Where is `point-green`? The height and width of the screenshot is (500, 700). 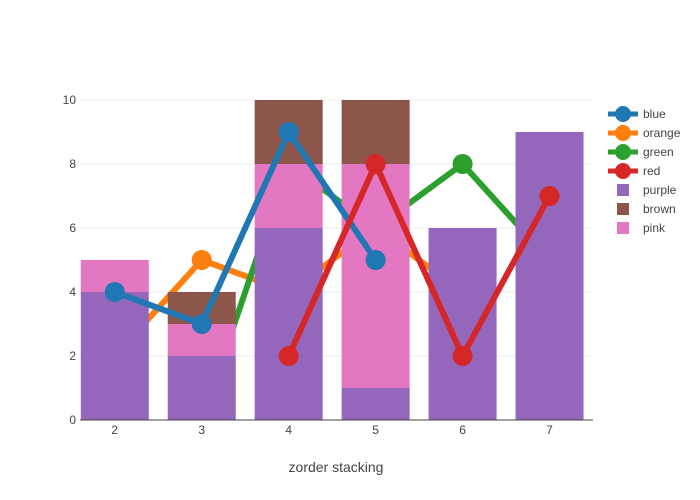 point-green is located at coordinates (462, 164).